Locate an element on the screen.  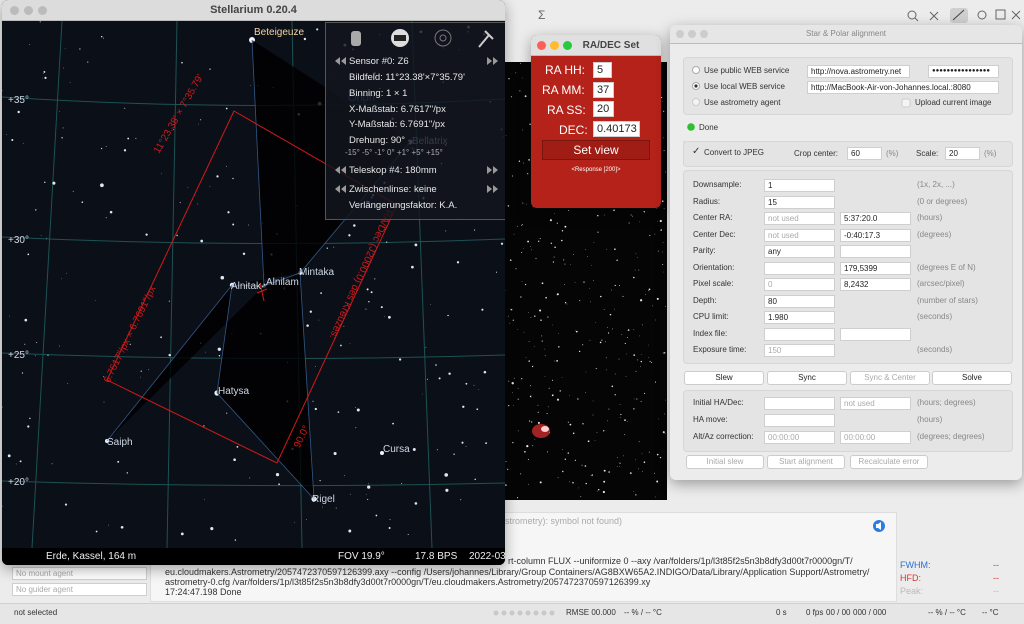
dec-input: 0.40173 is located at coordinates (616, 129).